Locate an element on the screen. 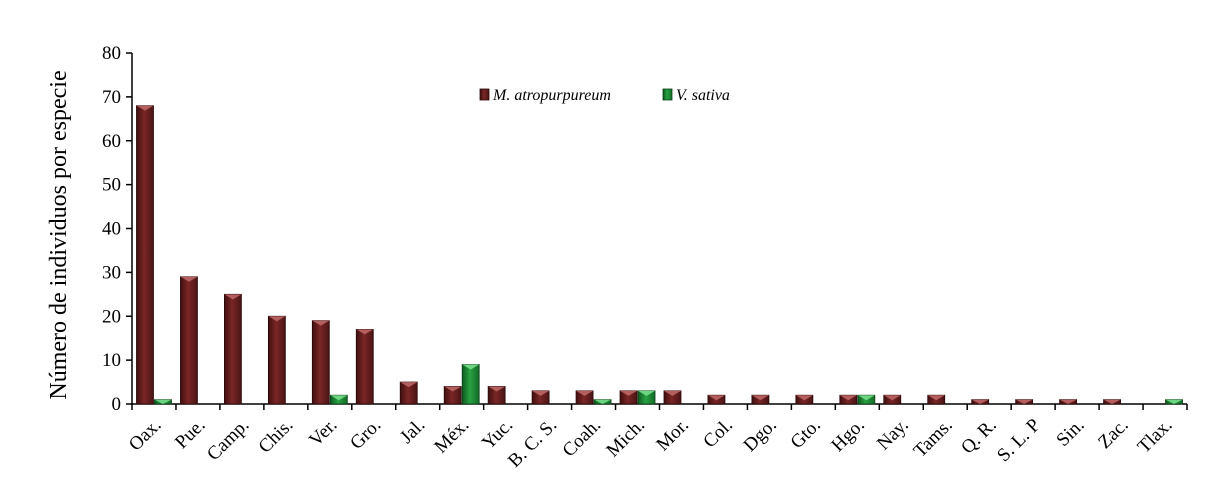 The image size is (1217, 496). x-tick-label: Oax. is located at coordinates (145, 435).